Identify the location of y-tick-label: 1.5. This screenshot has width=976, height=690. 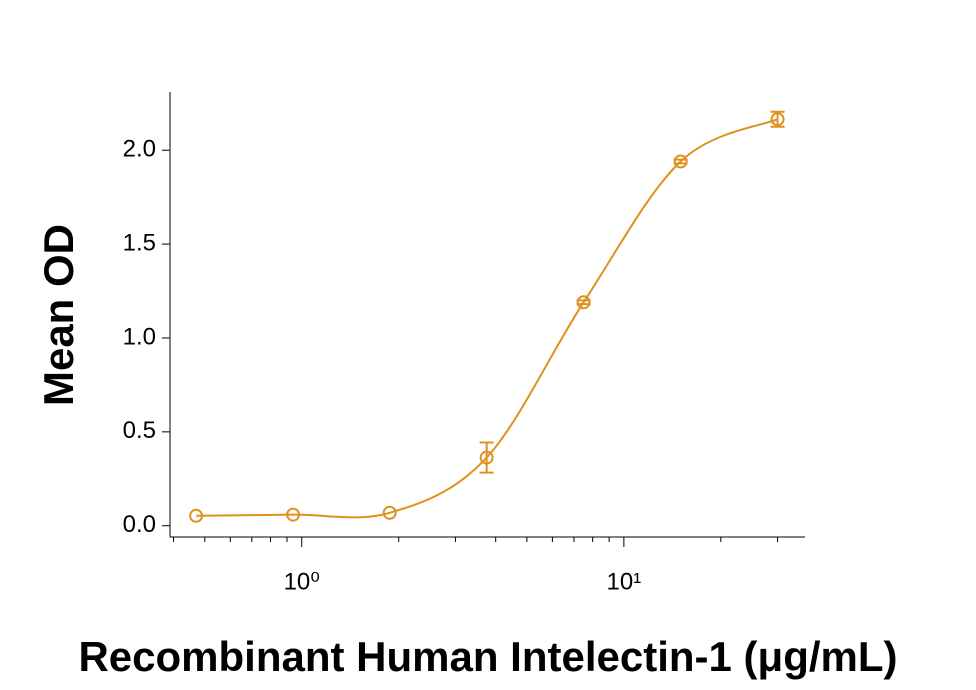
(139, 242).